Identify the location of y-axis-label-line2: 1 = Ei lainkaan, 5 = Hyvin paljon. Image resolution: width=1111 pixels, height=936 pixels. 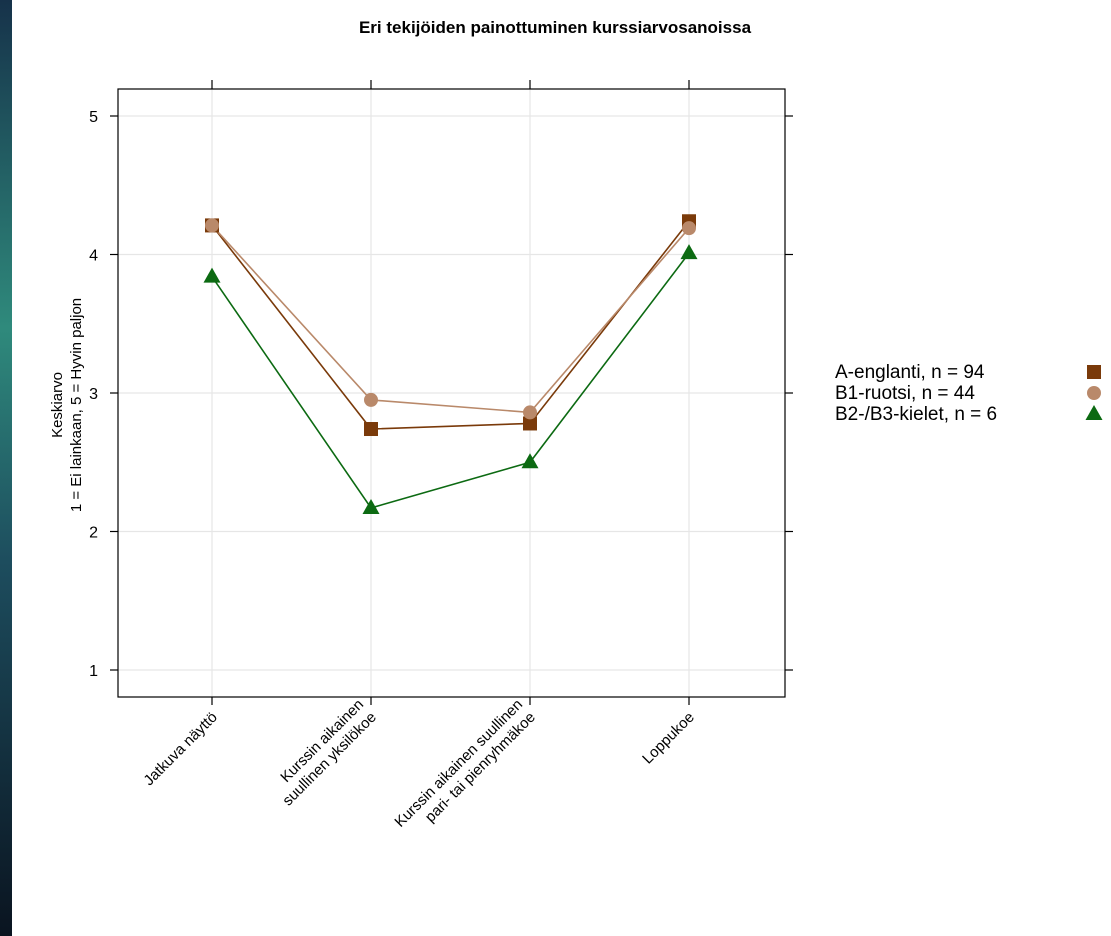
(76, 405).